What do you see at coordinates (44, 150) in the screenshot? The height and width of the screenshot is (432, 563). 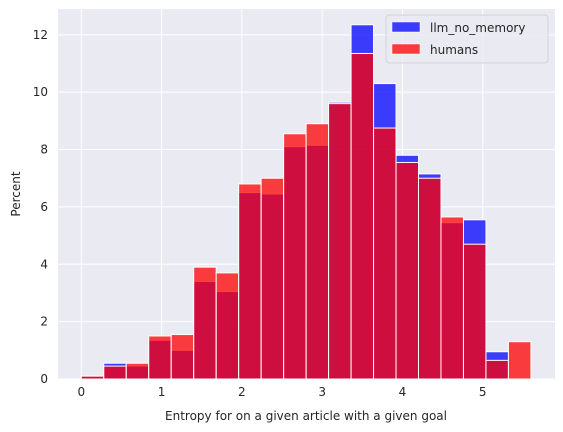 I see `y-tick-label: 8` at bounding box center [44, 150].